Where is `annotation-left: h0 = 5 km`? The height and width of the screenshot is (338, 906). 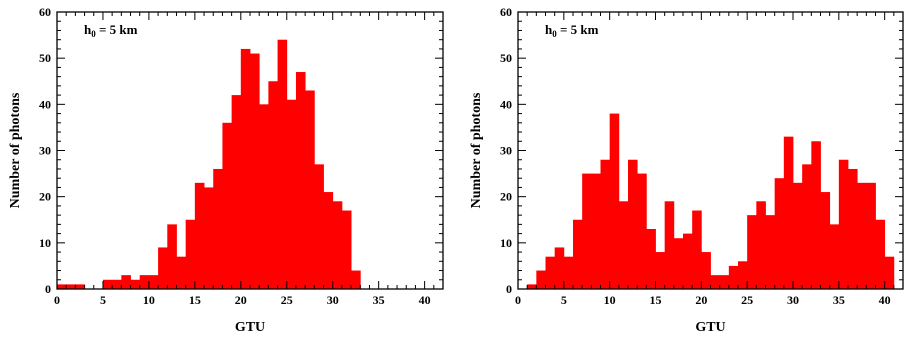 annotation-left: h0 = 5 km is located at coordinates (111, 30).